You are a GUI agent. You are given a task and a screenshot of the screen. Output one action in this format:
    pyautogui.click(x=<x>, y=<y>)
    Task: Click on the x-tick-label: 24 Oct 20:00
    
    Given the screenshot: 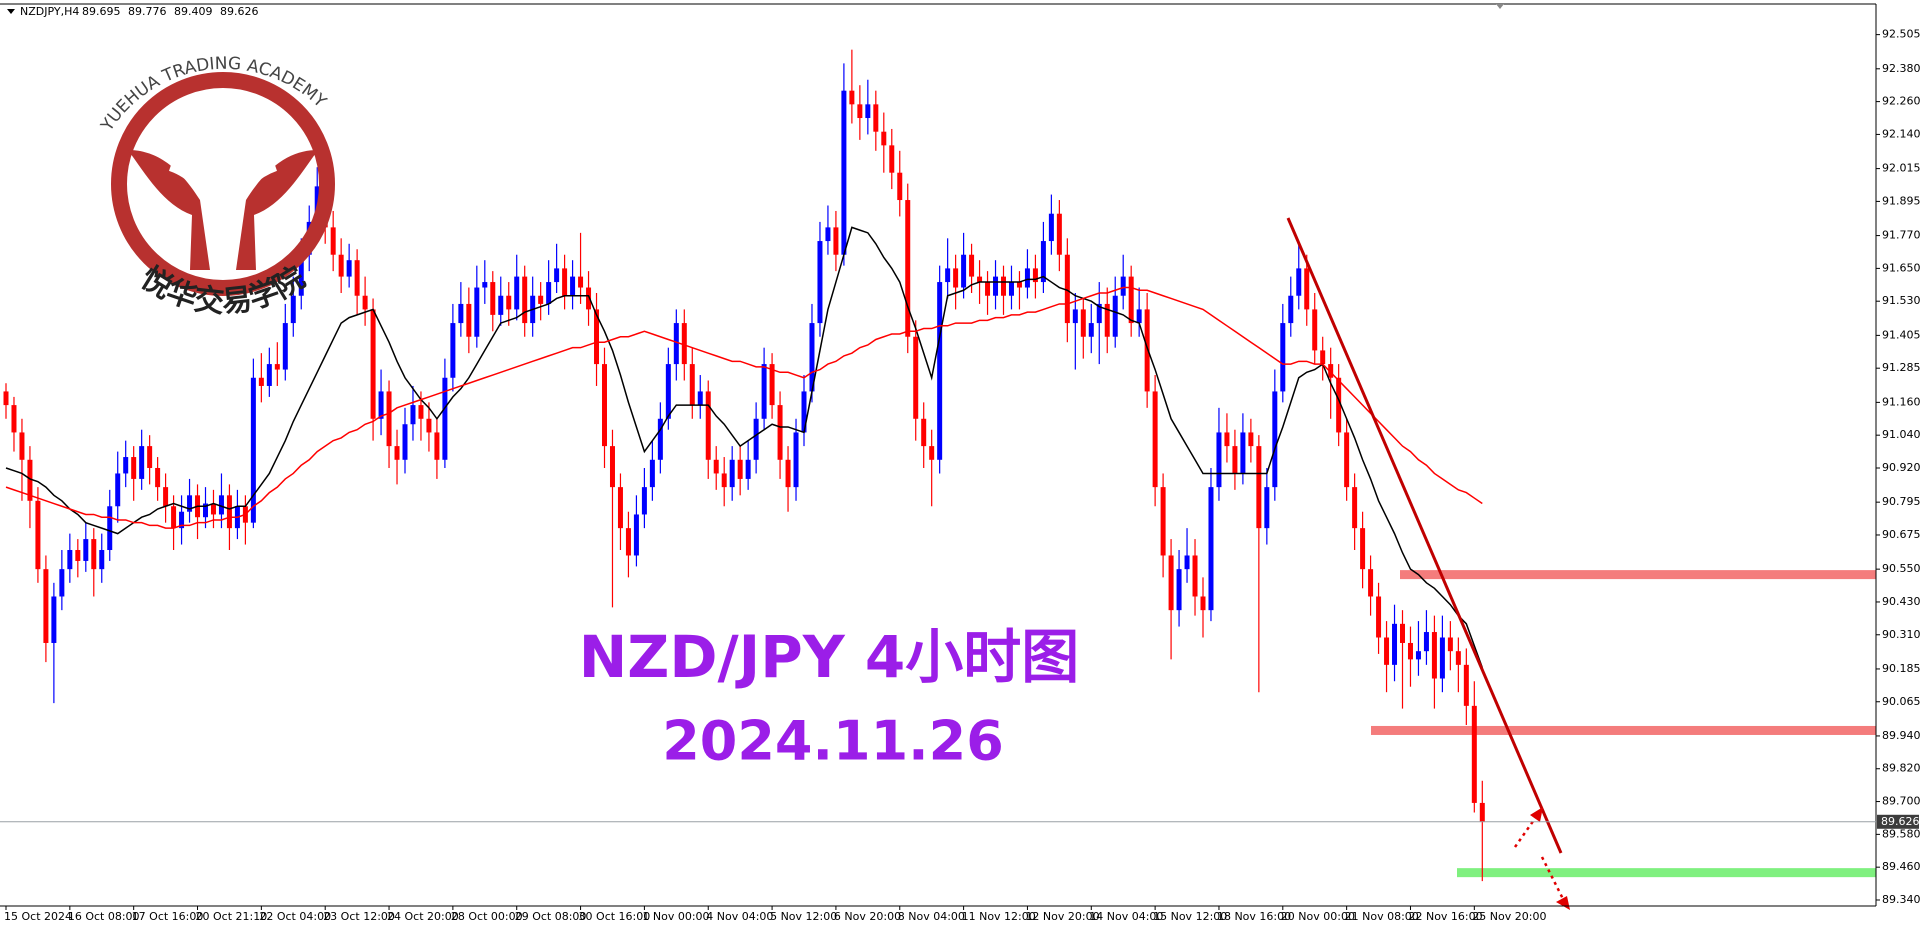 What is the action you would take?
    pyautogui.click(x=423, y=916)
    